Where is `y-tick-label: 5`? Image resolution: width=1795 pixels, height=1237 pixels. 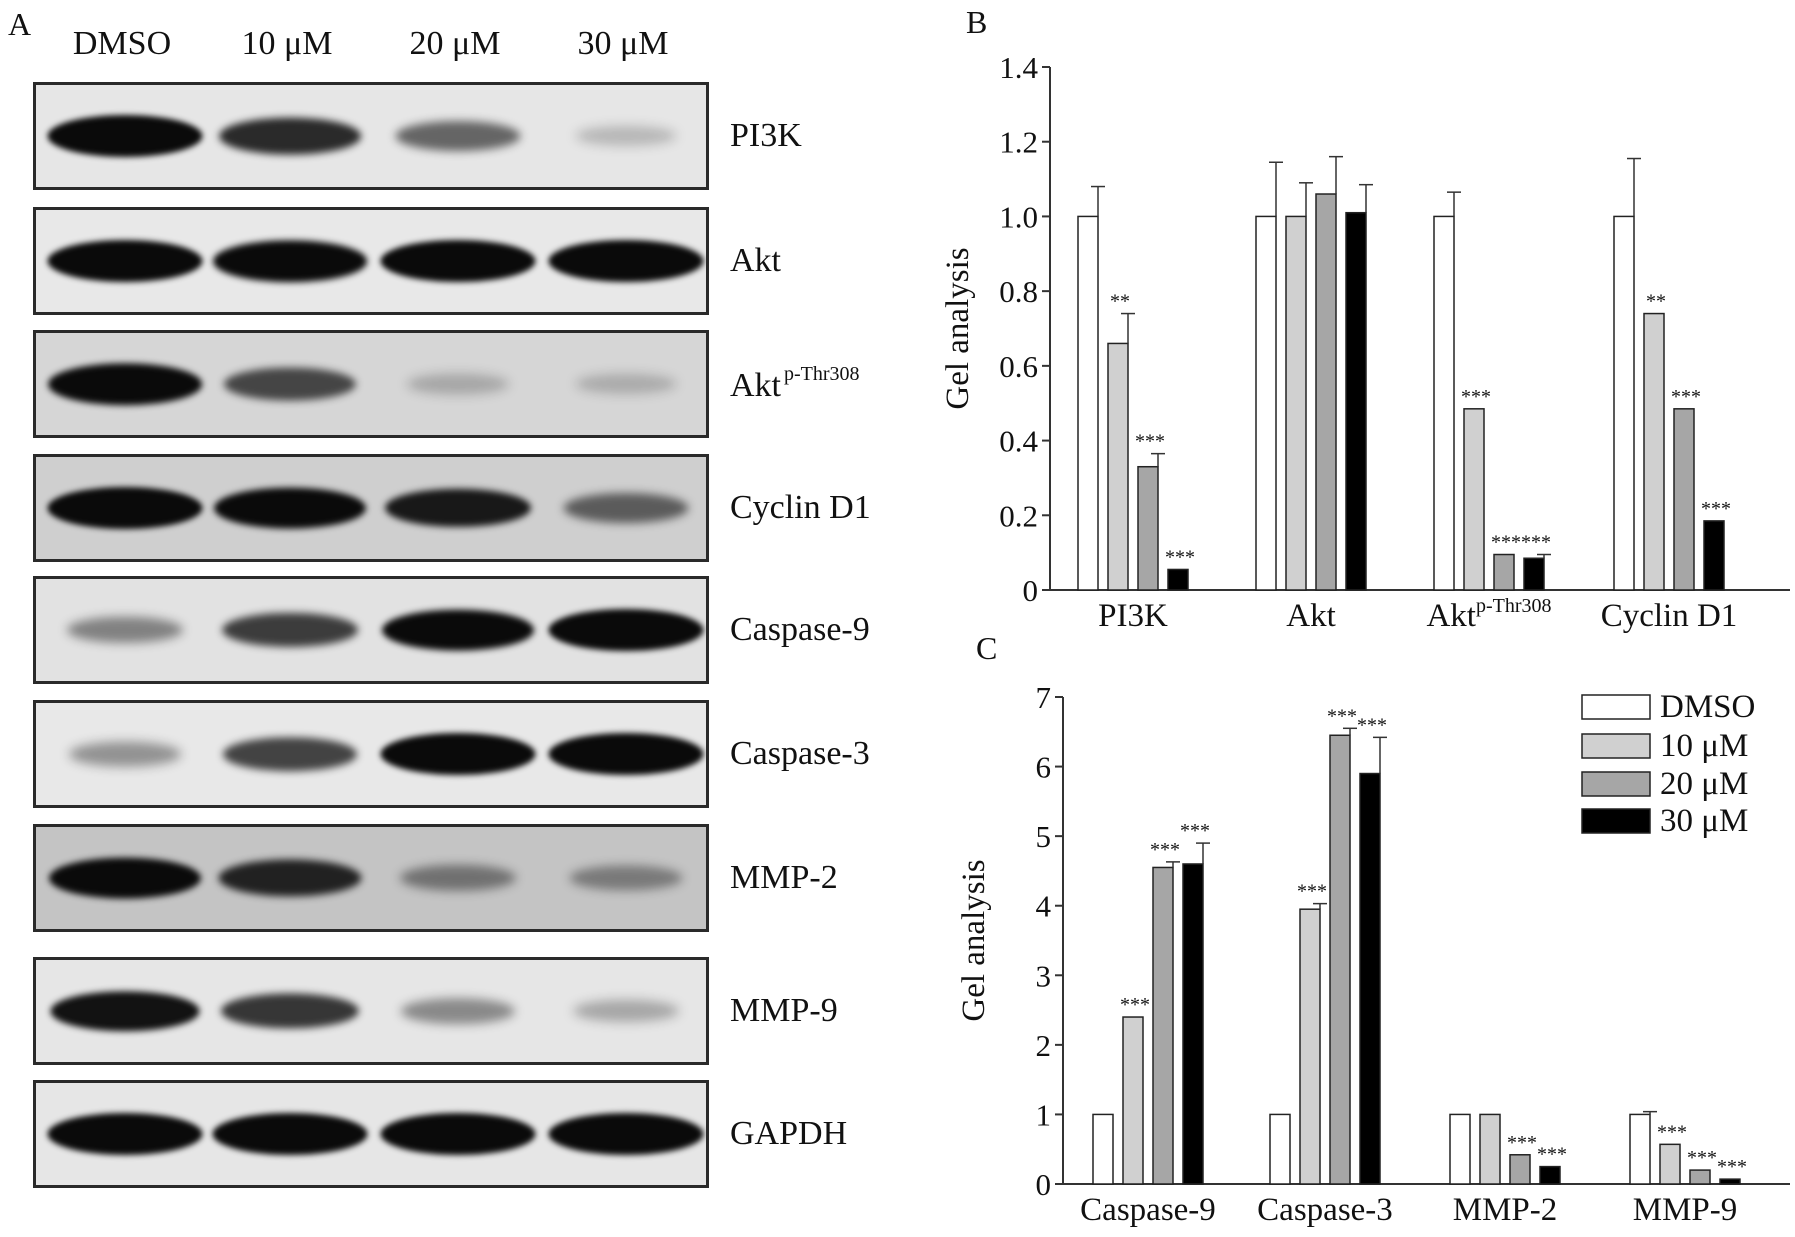
y-tick-label: 5 is located at coordinates (1044, 836).